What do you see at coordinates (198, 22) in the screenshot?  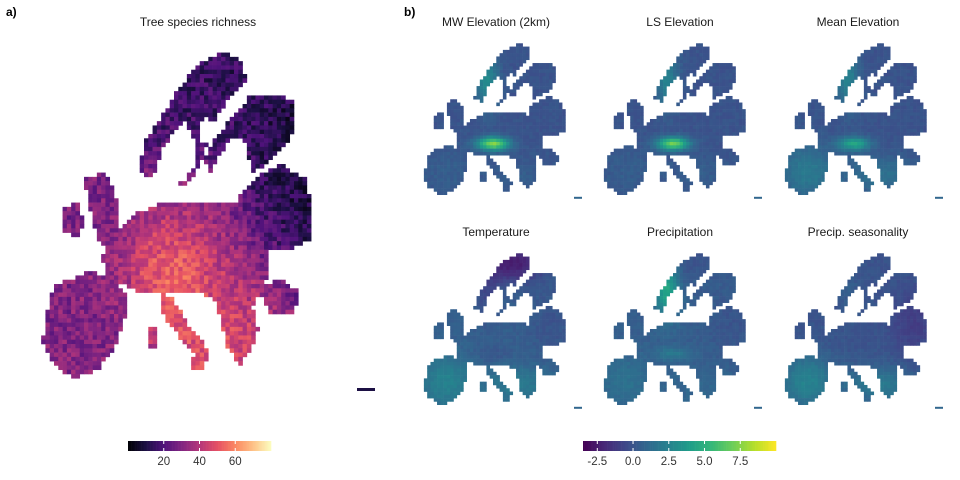 I see `map-a-title: Tree species richness` at bounding box center [198, 22].